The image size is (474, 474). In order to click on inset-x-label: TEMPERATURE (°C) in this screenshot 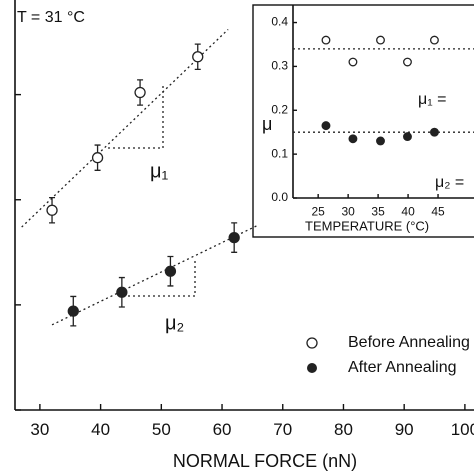, I will do `click(367, 225)`.